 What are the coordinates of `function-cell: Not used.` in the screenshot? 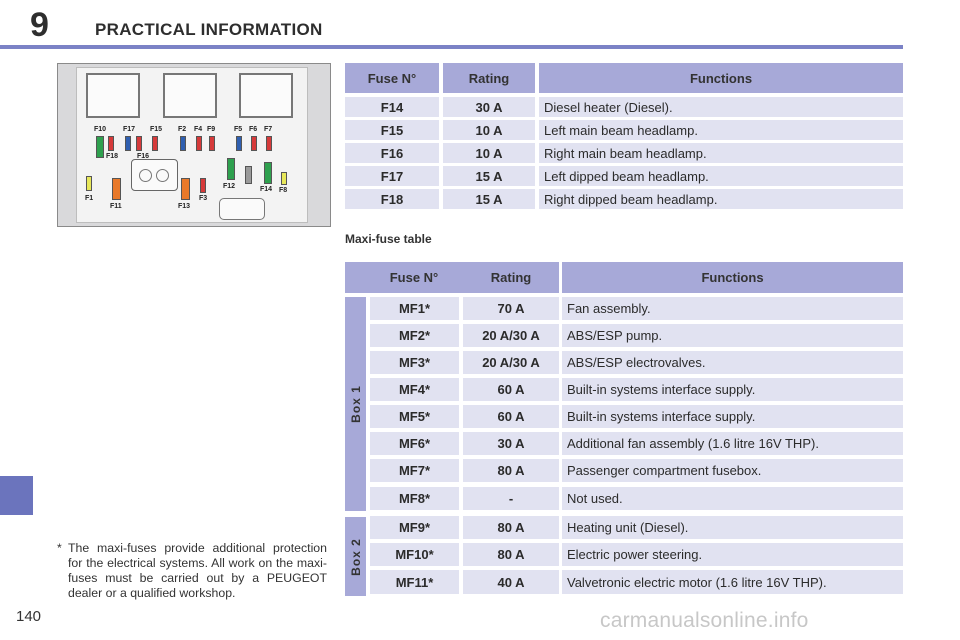 It's located at (732, 498).